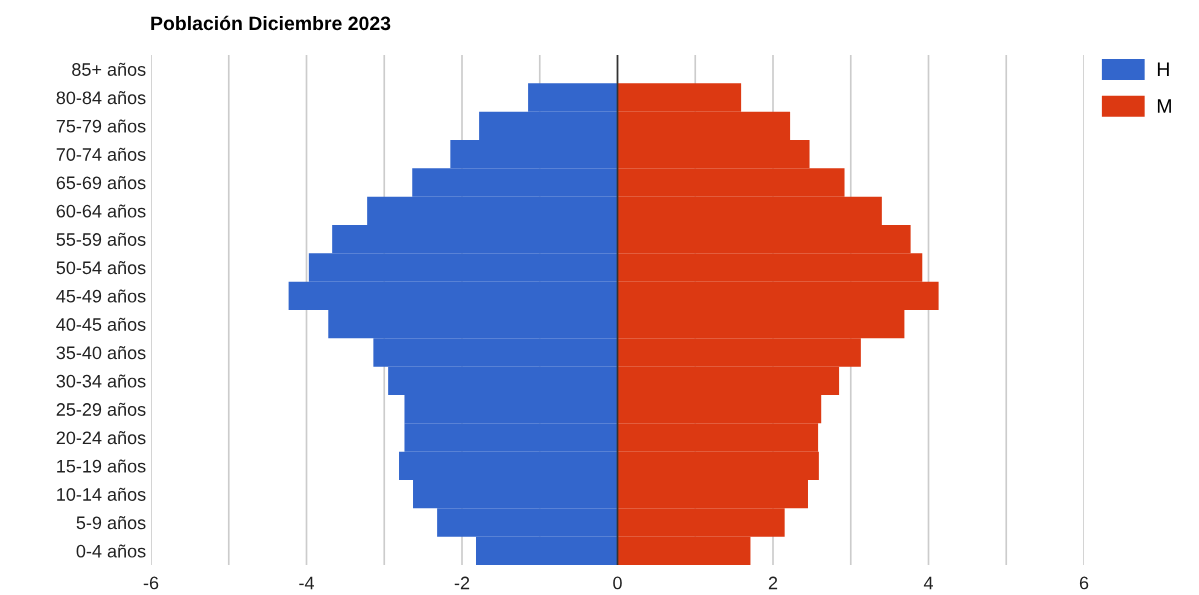 The height and width of the screenshot is (595, 1199). I want to click on y-tick-label: 35-40 años, so click(101, 353).